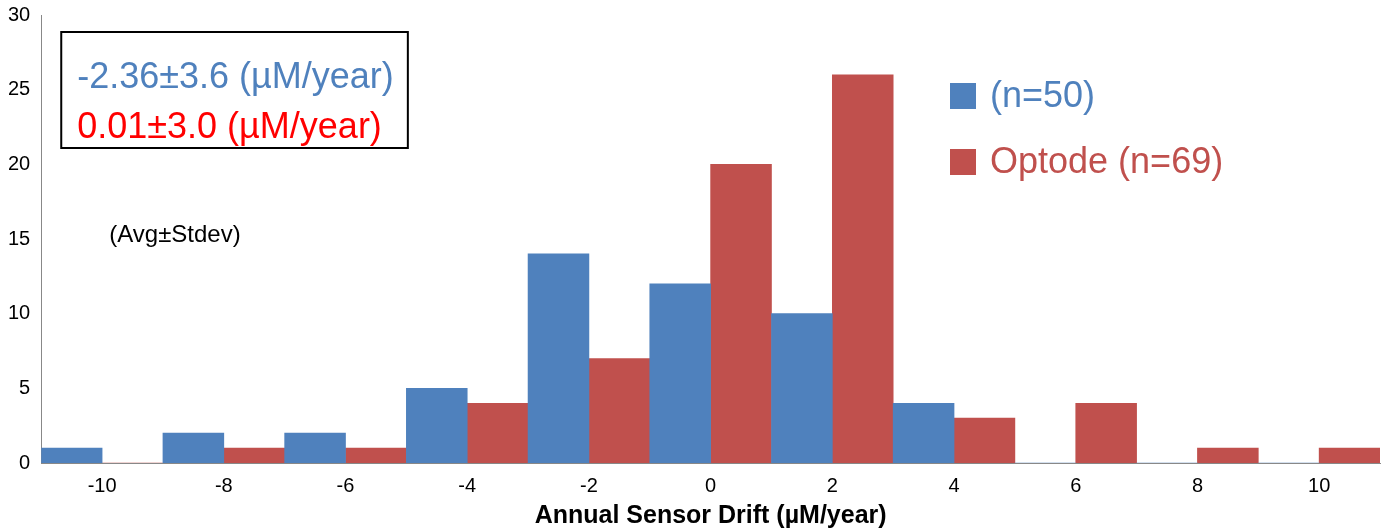 The height and width of the screenshot is (531, 1398). I want to click on x-tick-label: -2, so click(589, 484).